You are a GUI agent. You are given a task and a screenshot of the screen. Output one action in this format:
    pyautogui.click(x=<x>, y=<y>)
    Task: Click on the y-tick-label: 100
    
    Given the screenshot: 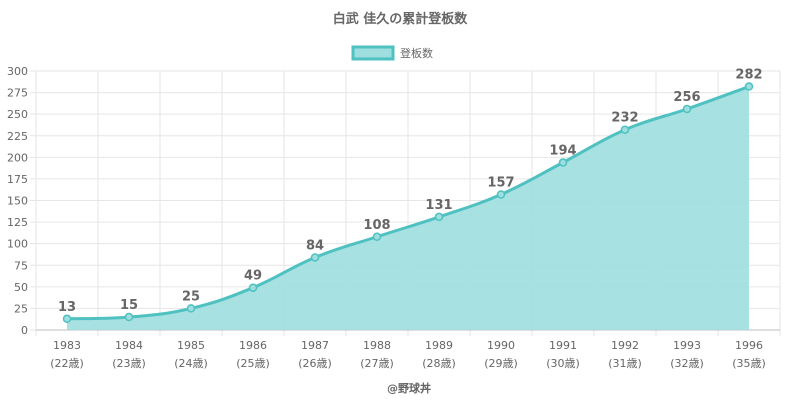 What is the action you would take?
    pyautogui.click(x=17, y=244)
    